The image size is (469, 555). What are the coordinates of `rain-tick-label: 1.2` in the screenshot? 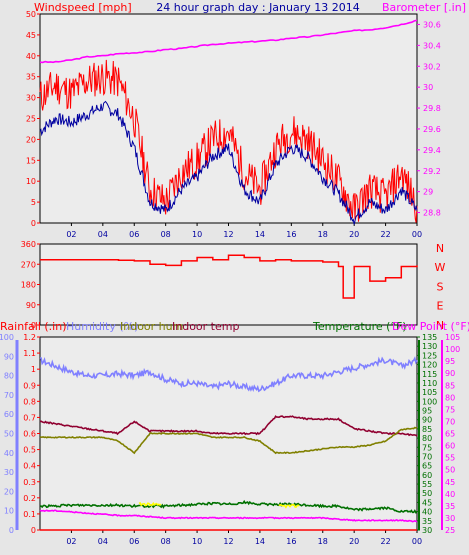 It's located at (29, 337).